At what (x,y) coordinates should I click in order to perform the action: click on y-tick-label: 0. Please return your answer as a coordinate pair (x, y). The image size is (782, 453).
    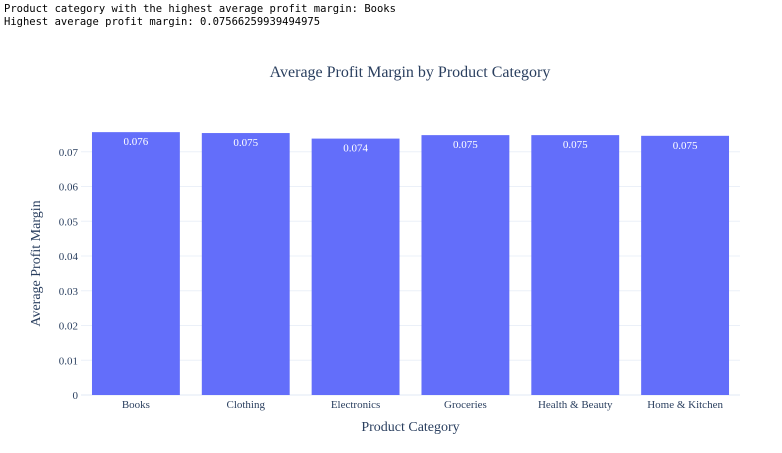
    Looking at the image, I should click on (76, 396).